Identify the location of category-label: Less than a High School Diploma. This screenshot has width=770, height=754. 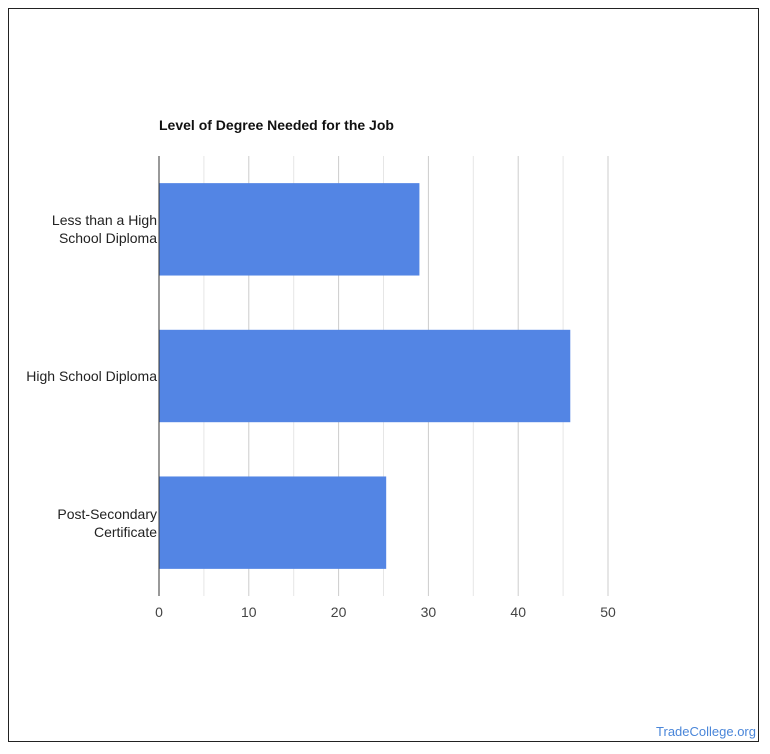
(82, 229).